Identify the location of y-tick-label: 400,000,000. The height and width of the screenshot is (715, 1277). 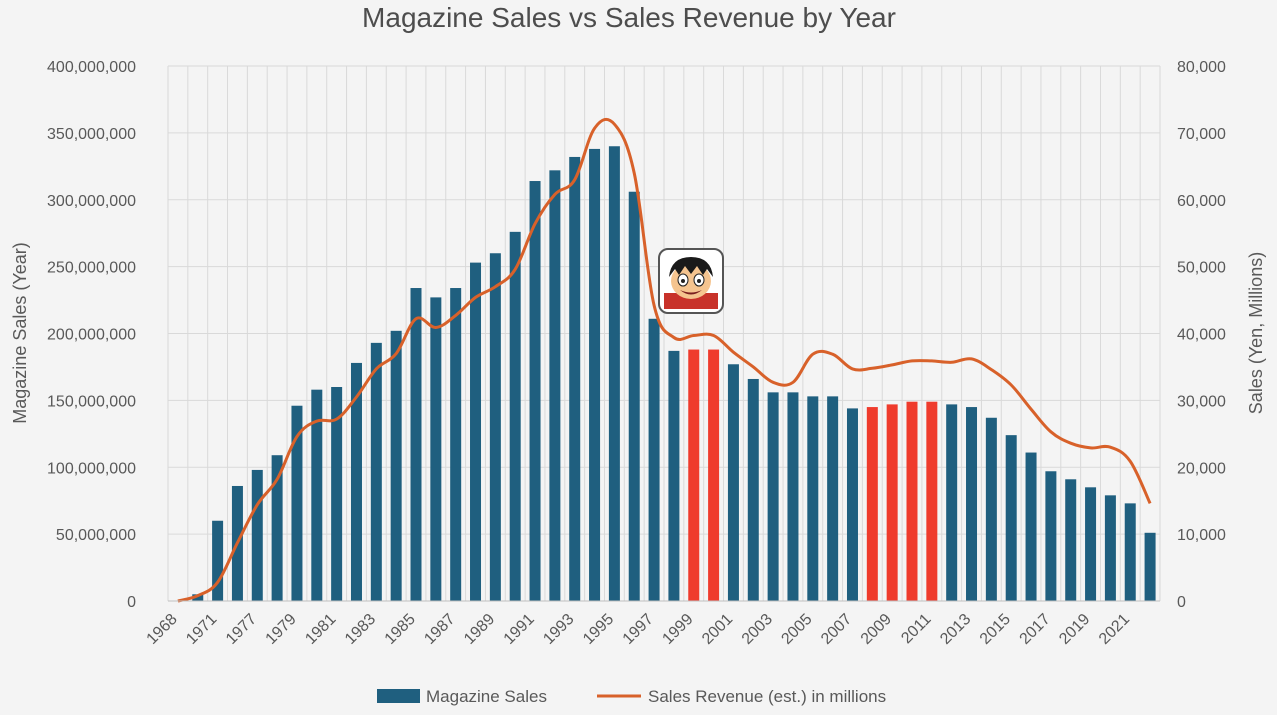
(91, 67).